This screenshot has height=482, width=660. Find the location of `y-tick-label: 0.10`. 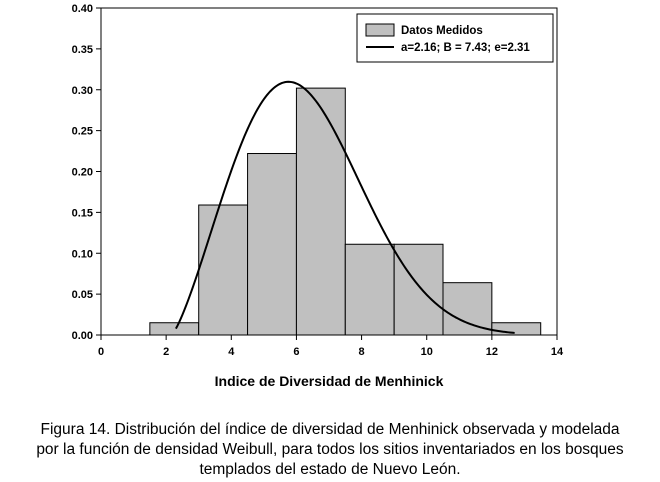

y-tick-label: 0.10 is located at coordinates (82, 254).